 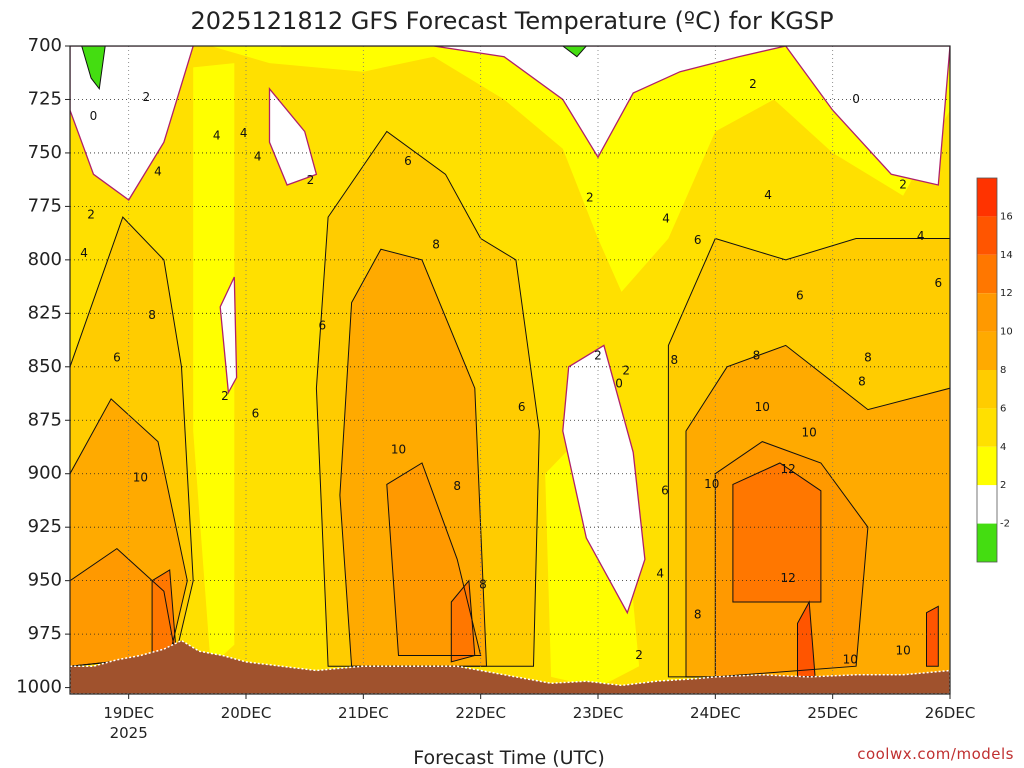 I want to click on y-tick-label: 775, so click(x=45, y=205).